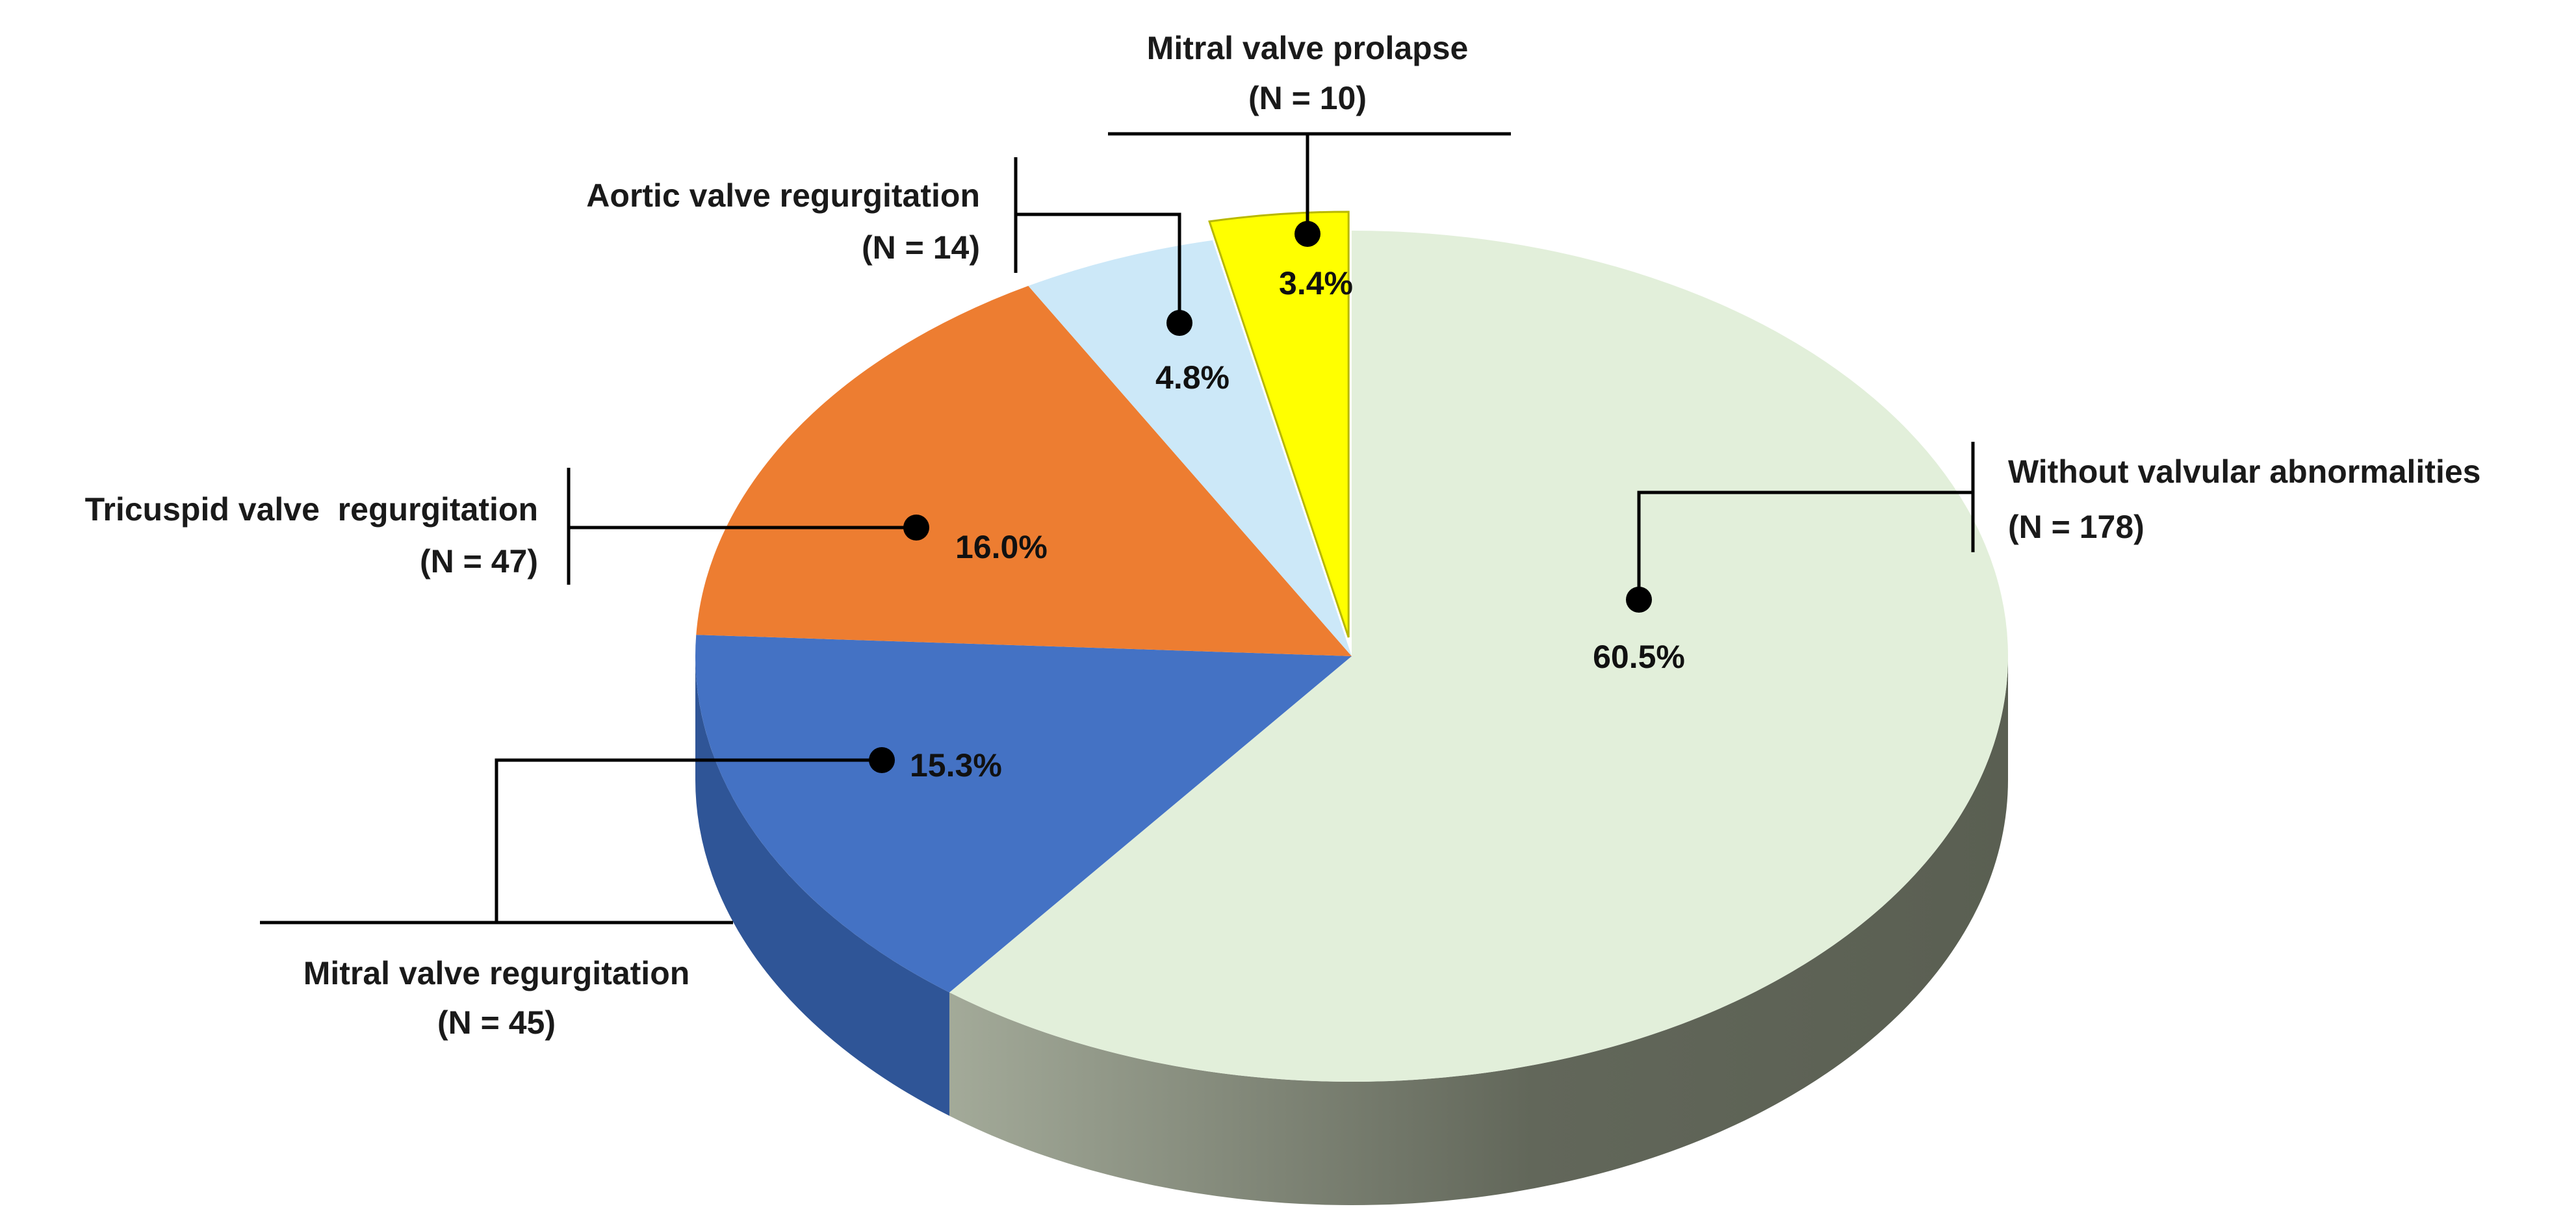  I want to click on data-label-5: 3.4%, so click(1316, 283).